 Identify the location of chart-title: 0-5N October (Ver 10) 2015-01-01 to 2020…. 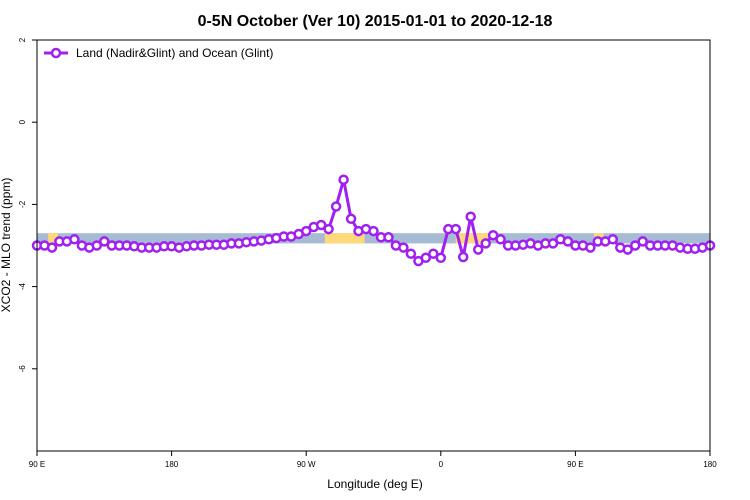
(375, 21).